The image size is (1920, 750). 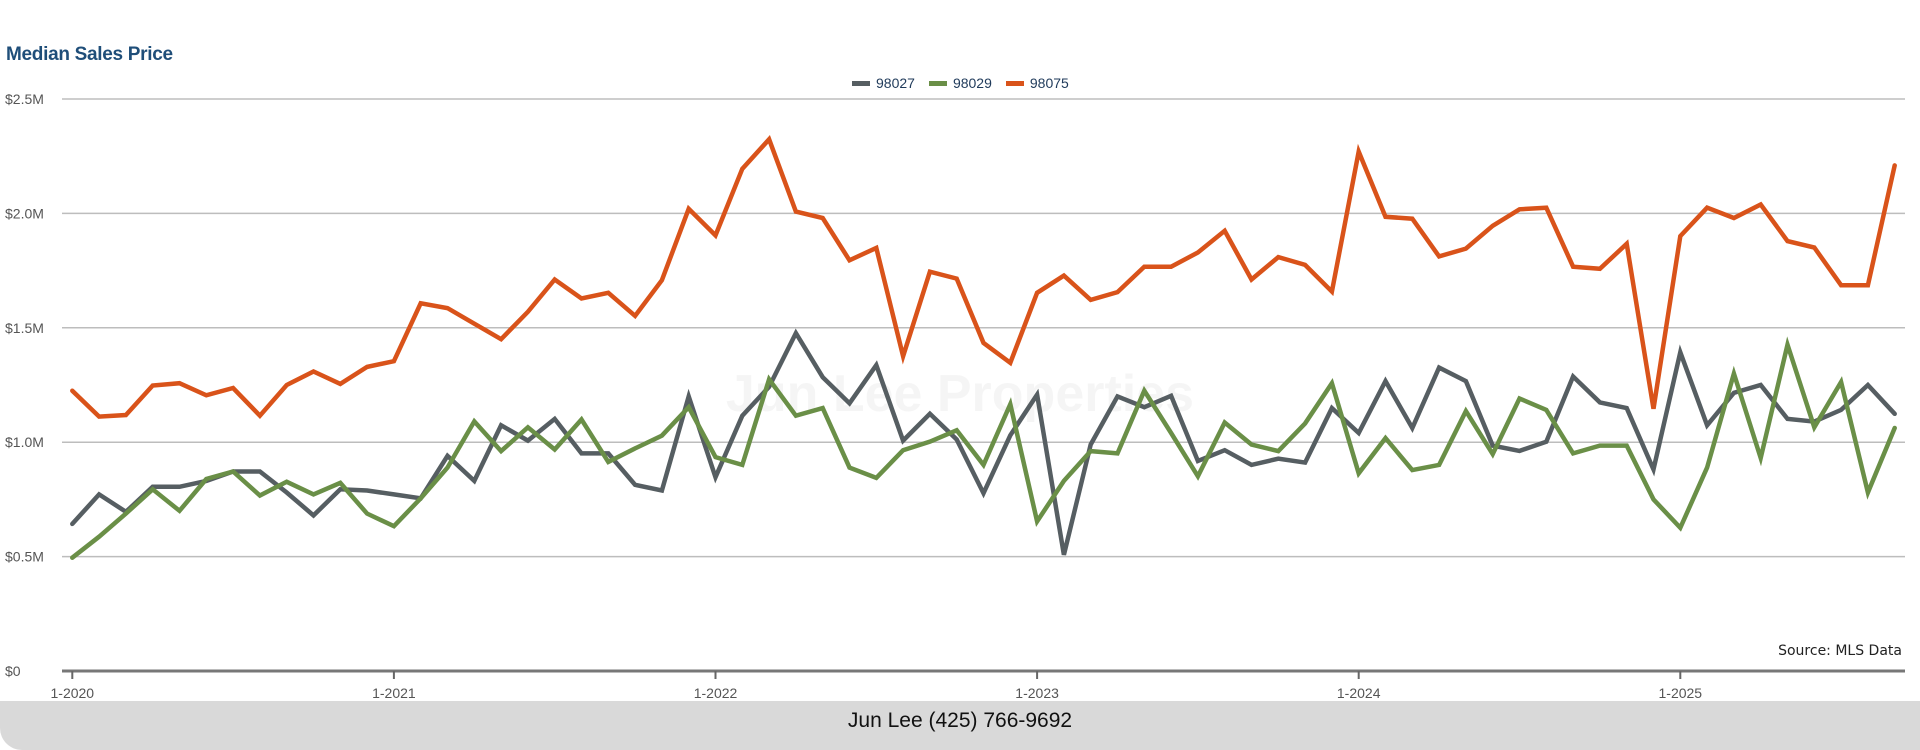 I want to click on x-tick-label: 1-2020, so click(x=73, y=693).